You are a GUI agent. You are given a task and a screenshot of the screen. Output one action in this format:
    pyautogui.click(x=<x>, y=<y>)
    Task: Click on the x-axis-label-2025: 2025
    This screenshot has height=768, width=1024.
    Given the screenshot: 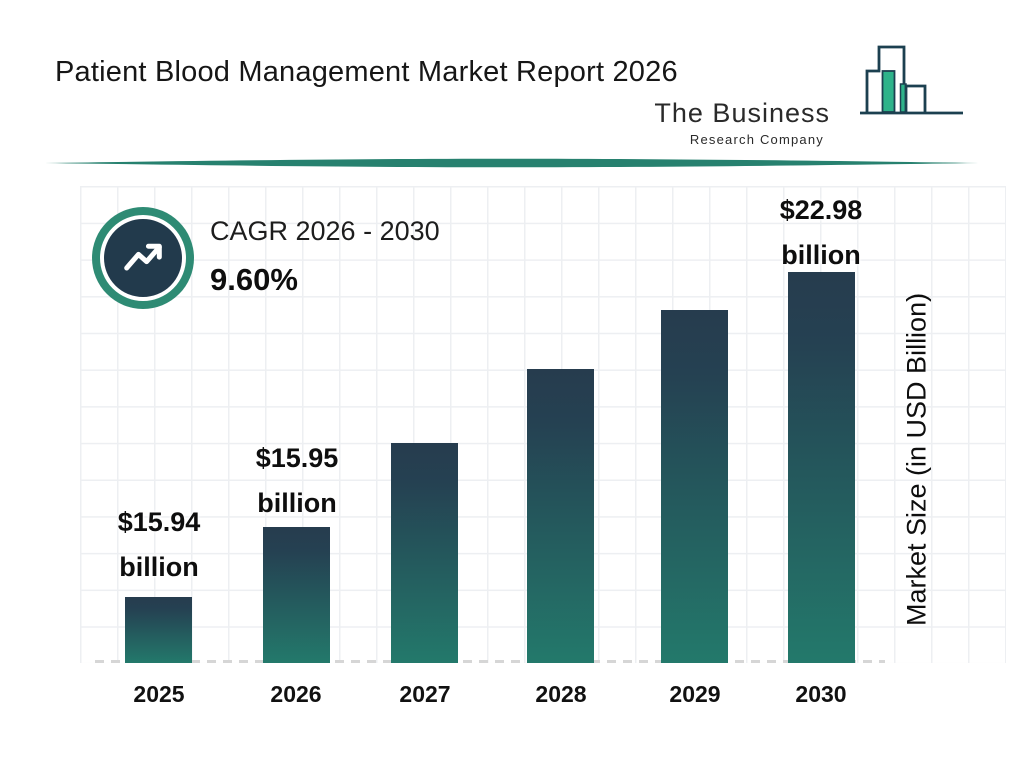 What is the action you would take?
    pyautogui.click(x=159, y=694)
    